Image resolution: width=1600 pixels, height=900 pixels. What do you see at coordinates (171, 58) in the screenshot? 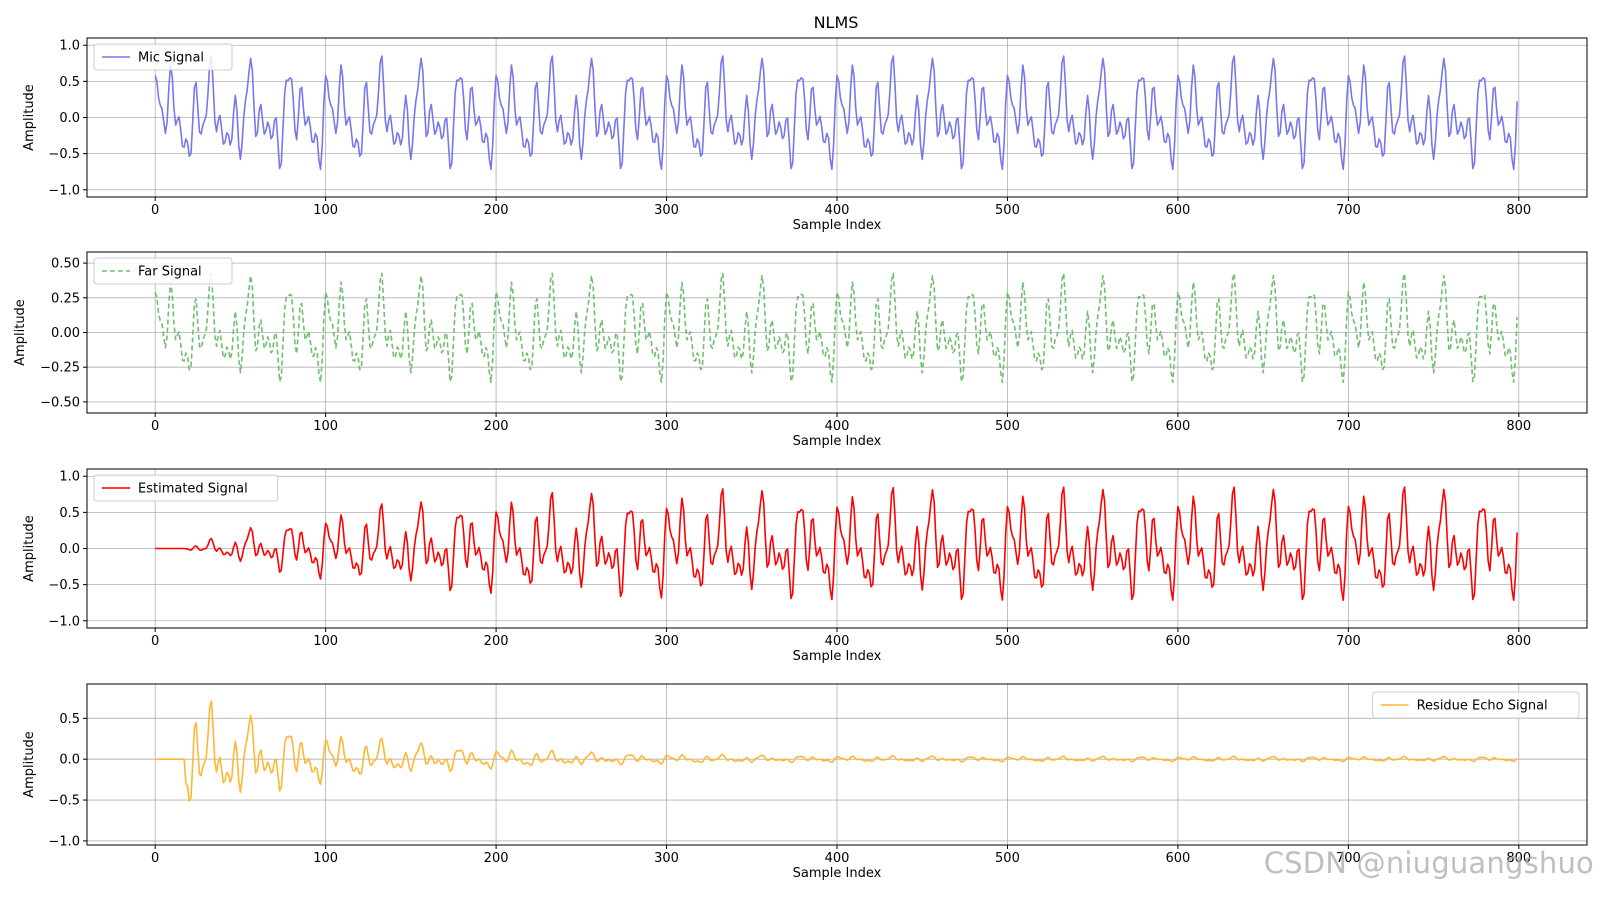
I see `legend-label: Mic Signal` at bounding box center [171, 58].